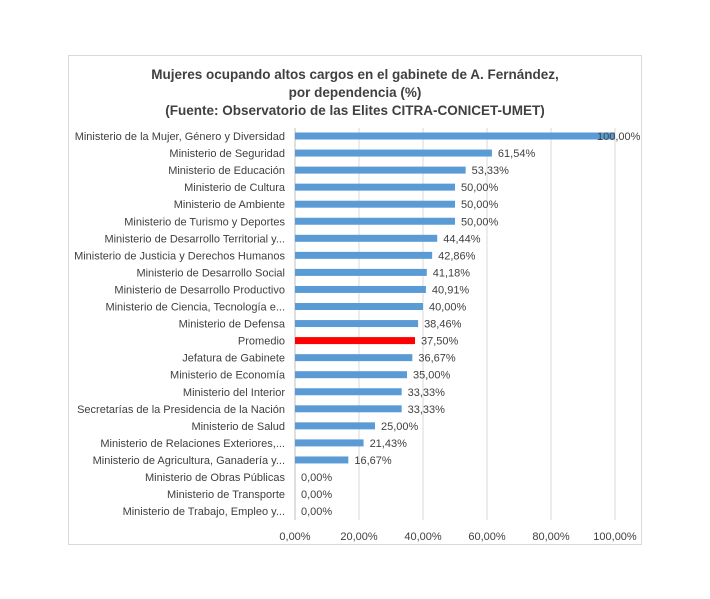 The image size is (710, 599). Describe the element at coordinates (235, 188) in the screenshot. I see `category-label: Ministerio de Cultura` at that location.